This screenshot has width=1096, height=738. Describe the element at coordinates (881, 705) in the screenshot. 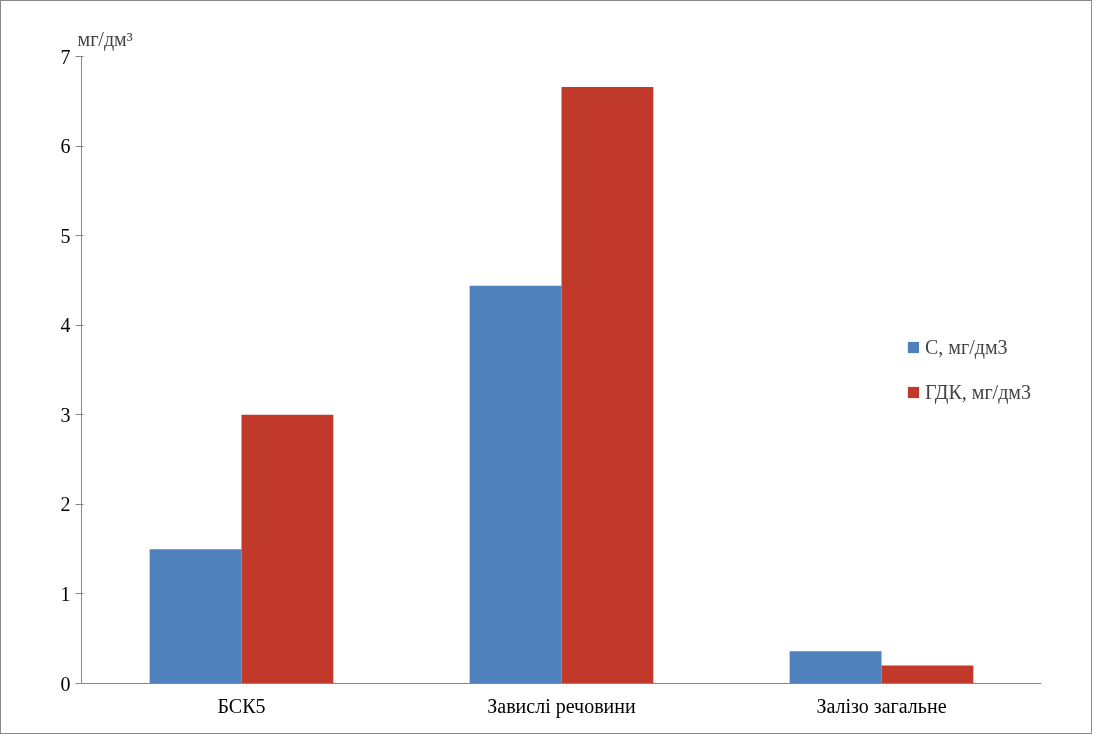

I see `x-tick-label: Залізо загальне` at that location.